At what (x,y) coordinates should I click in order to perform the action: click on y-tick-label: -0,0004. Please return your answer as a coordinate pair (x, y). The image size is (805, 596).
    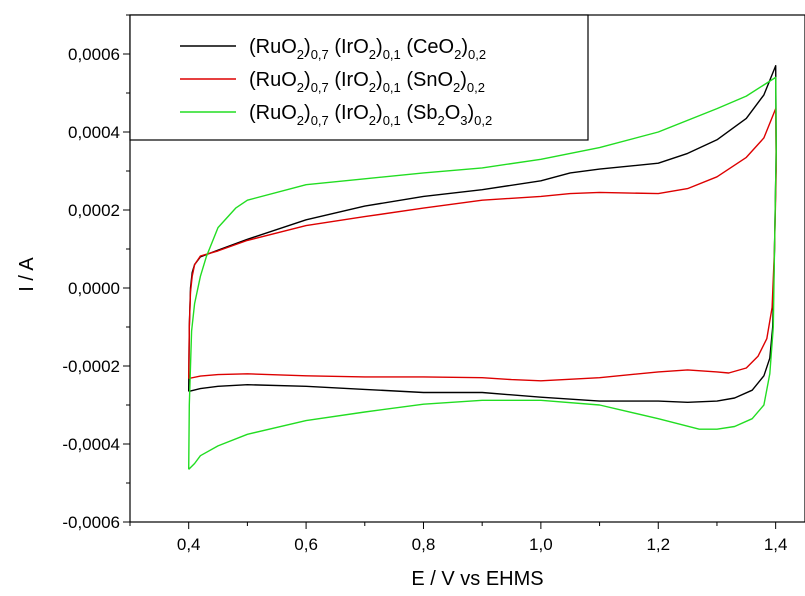
    Looking at the image, I should click on (91, 444).